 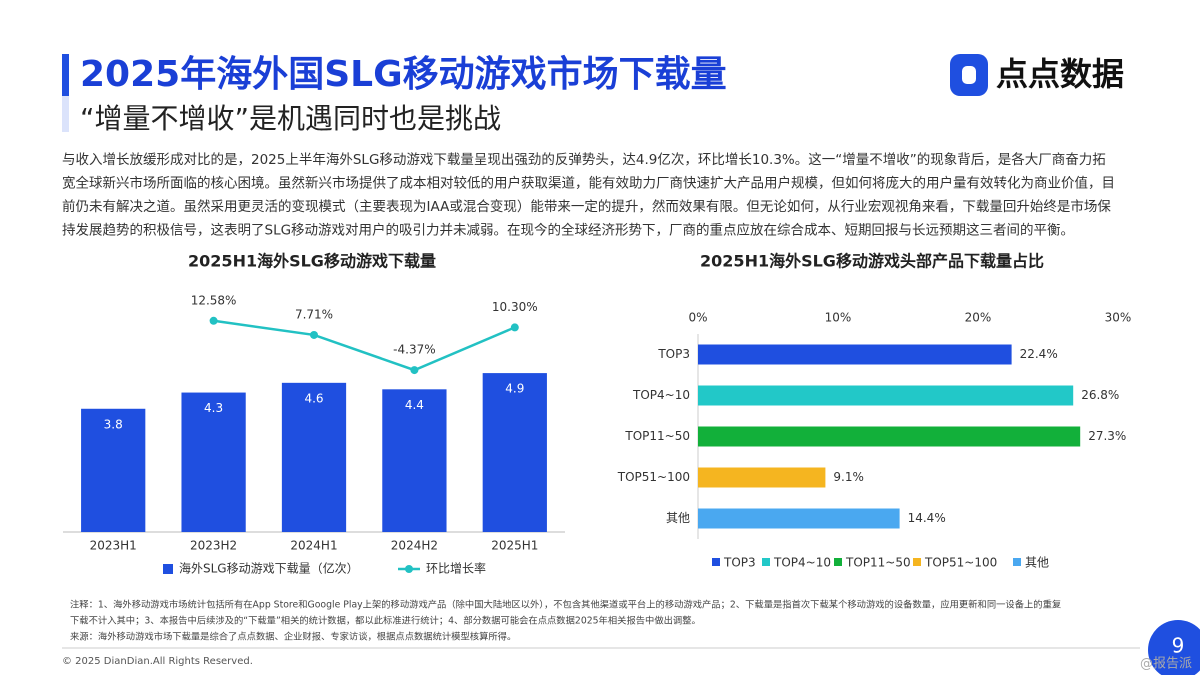 What do you see at coordinates (1107, 436) in the screenshot?
I see `bar-value-label: 27.3%` at bounding box center [1107, 436].